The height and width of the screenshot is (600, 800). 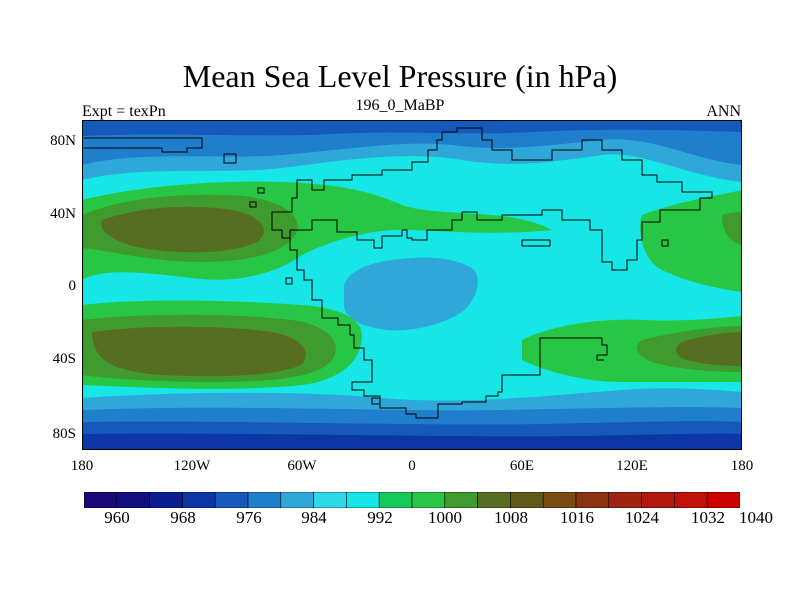 What do you see at coordinates (400, 76) in the screenshot?
I see `map-title: Mean Sea Level Pressure (in hPa)` at bounding box center [400, 76].